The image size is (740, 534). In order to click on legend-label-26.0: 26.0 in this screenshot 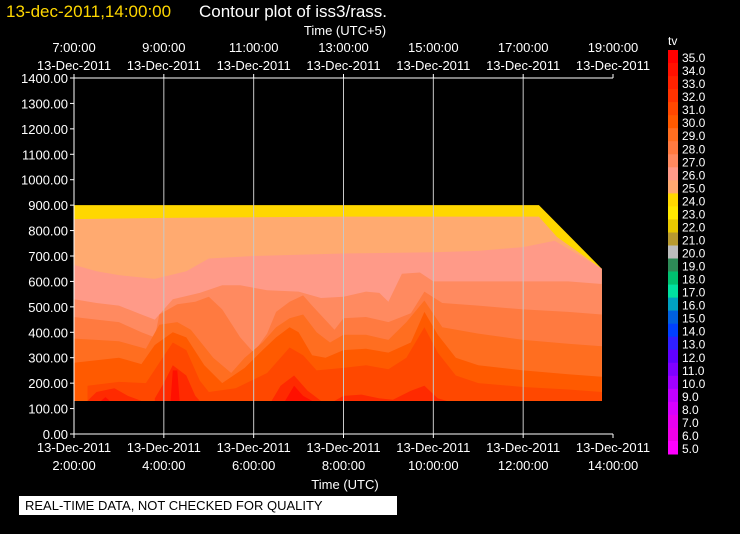, I will do `click(694, 175)`.